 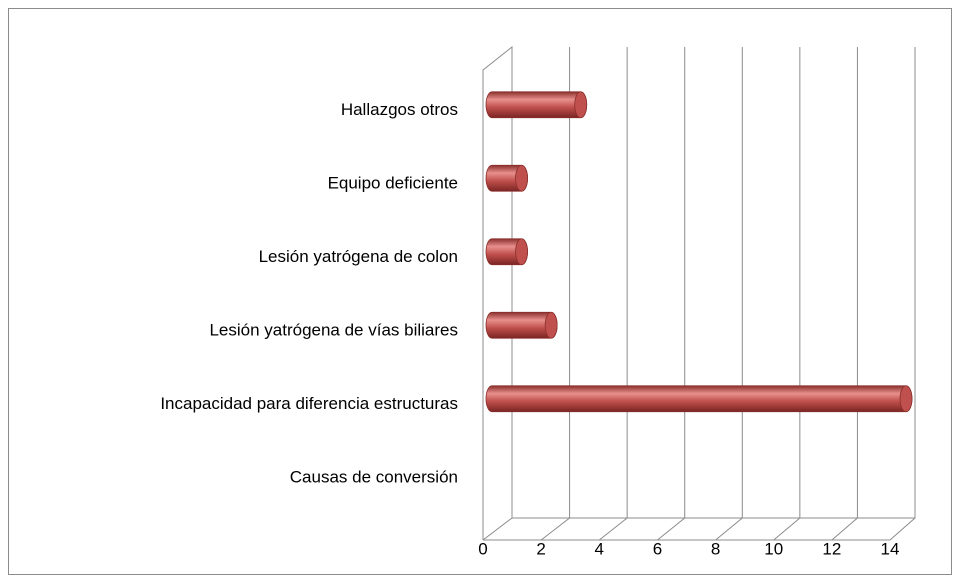 What do you see at coordinates (715, 548) in the screenshot?
I see `x-tick-label: 8` at bounding box center [715, 548].